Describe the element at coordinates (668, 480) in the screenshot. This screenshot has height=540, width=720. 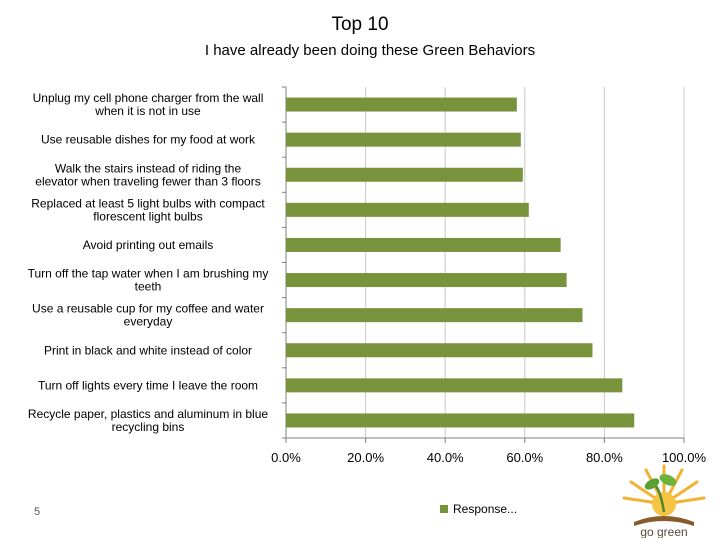
I see `leaf-right-icon` at that location.